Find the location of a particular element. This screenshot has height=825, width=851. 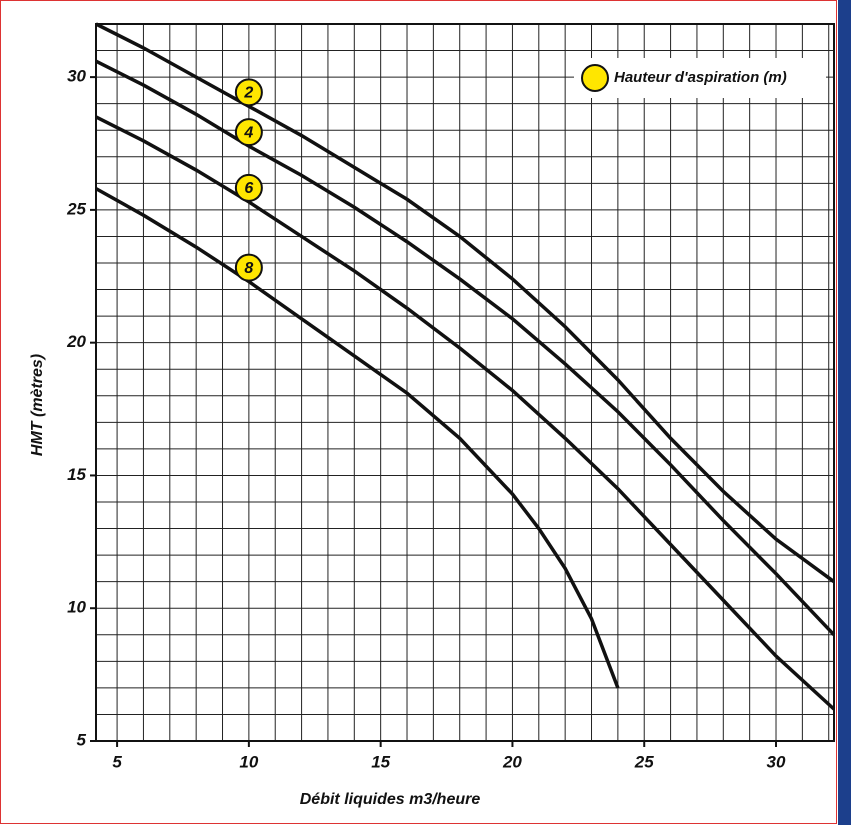

curve-label: 2 is located at coordinates (248, 93).